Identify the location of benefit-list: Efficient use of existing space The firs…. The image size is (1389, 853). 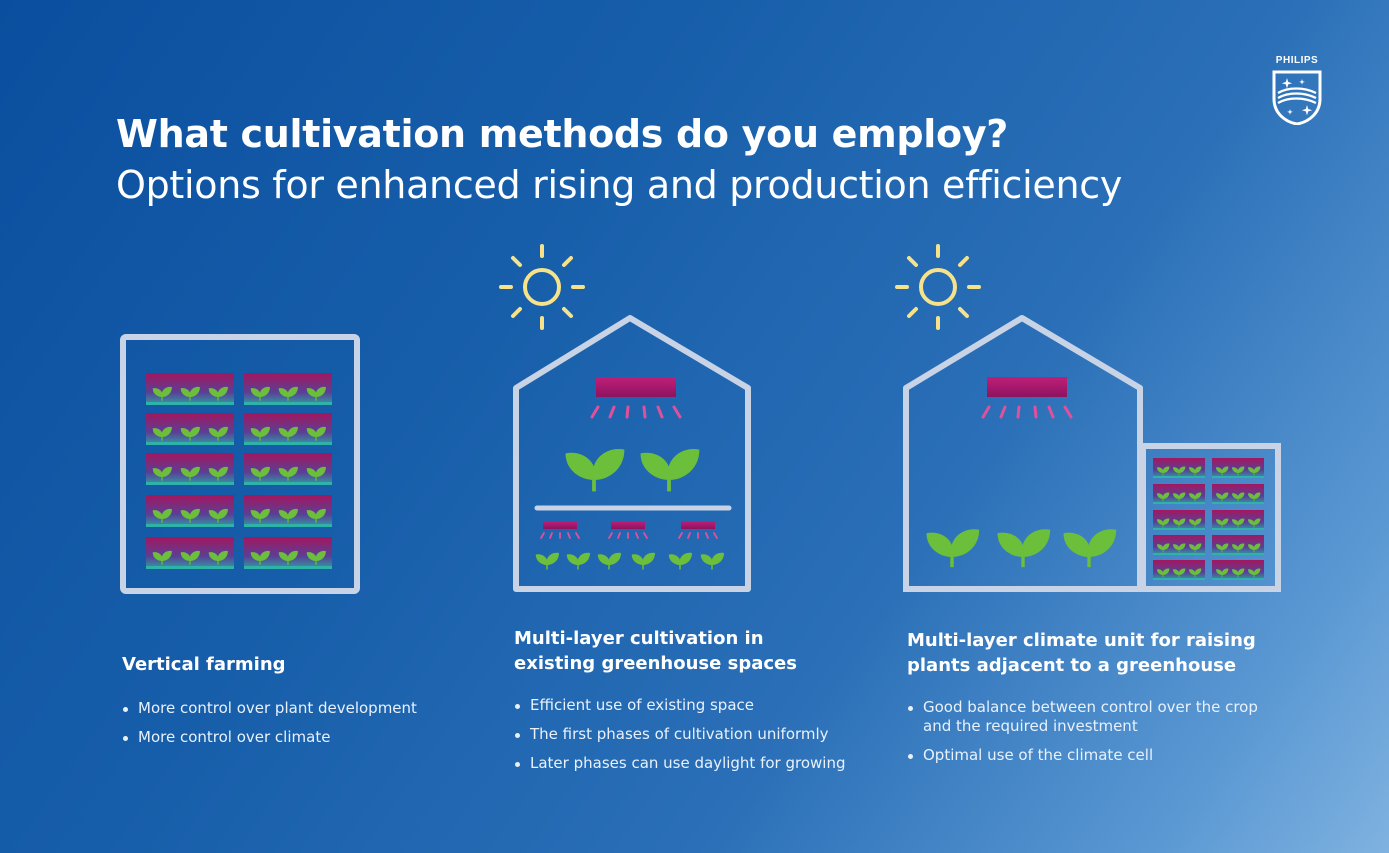
(694, 734).